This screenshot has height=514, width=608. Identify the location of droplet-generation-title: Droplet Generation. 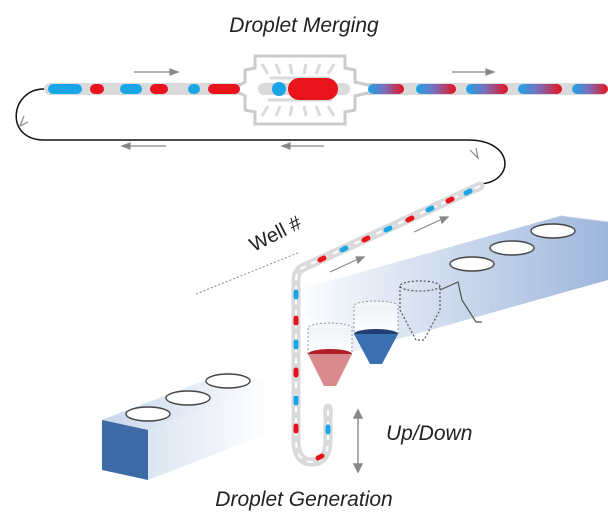
(304, 499).